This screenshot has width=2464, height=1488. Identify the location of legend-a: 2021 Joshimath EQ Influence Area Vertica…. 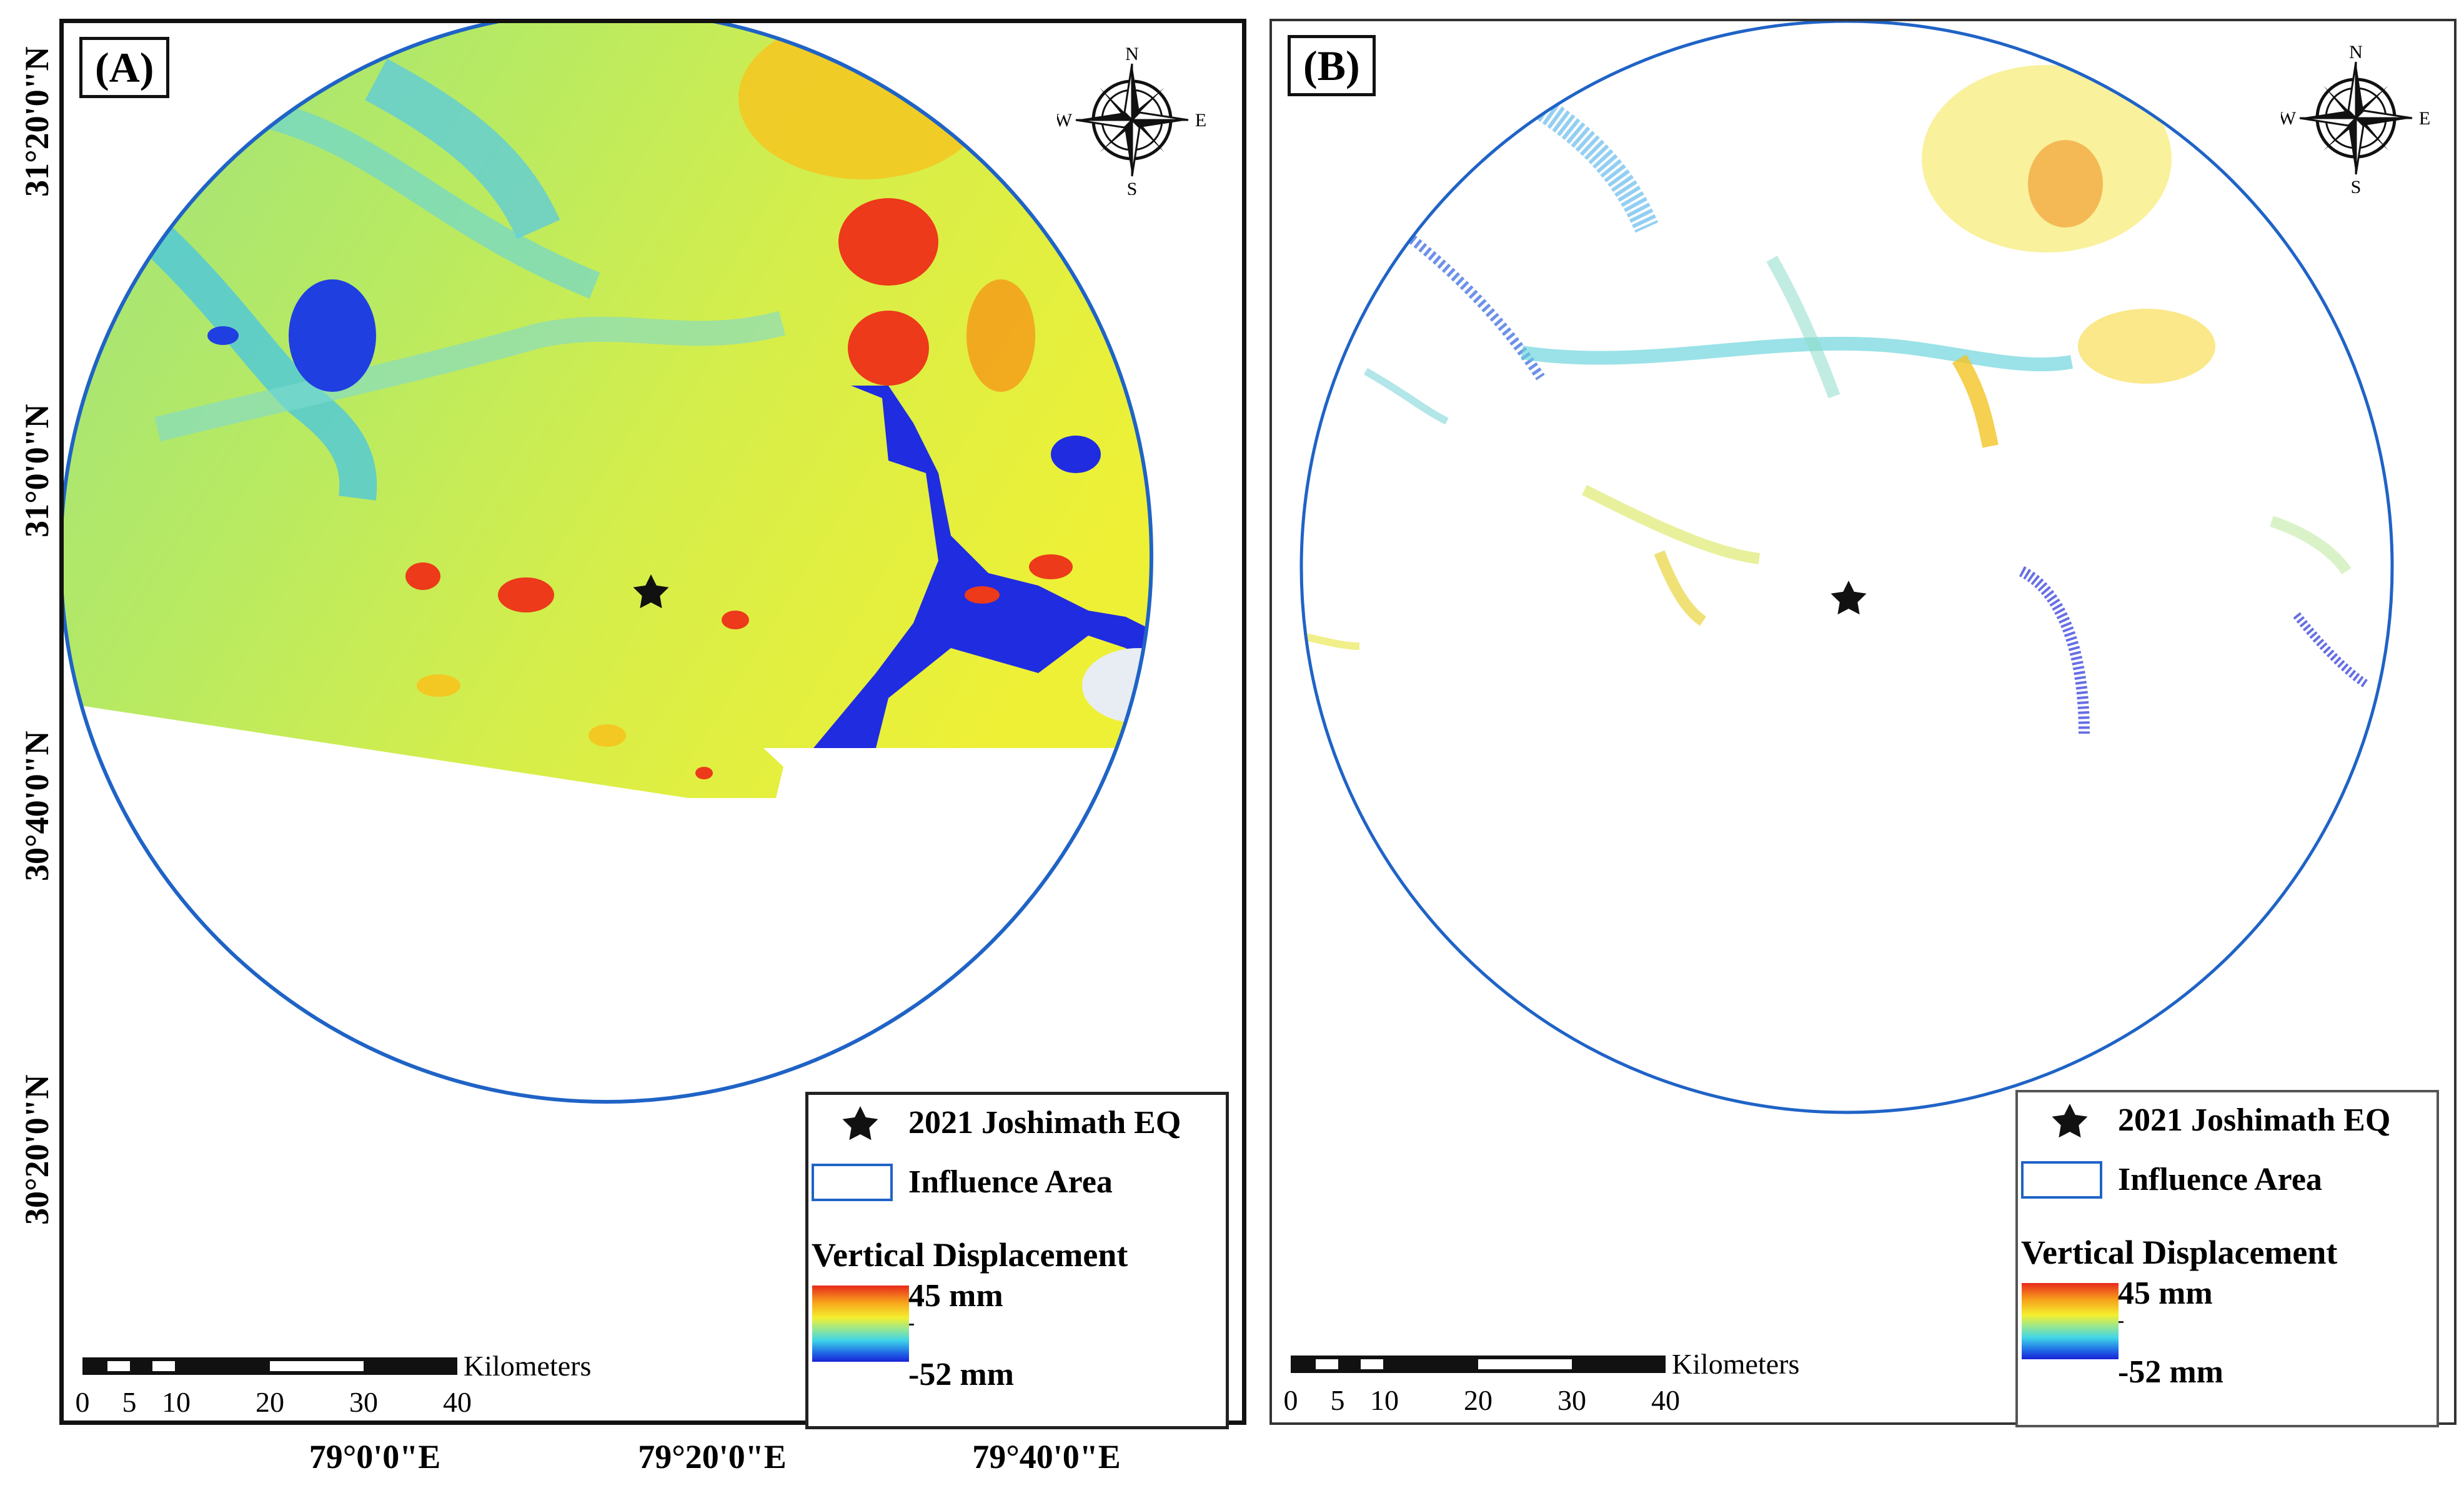
(1017, 1260).